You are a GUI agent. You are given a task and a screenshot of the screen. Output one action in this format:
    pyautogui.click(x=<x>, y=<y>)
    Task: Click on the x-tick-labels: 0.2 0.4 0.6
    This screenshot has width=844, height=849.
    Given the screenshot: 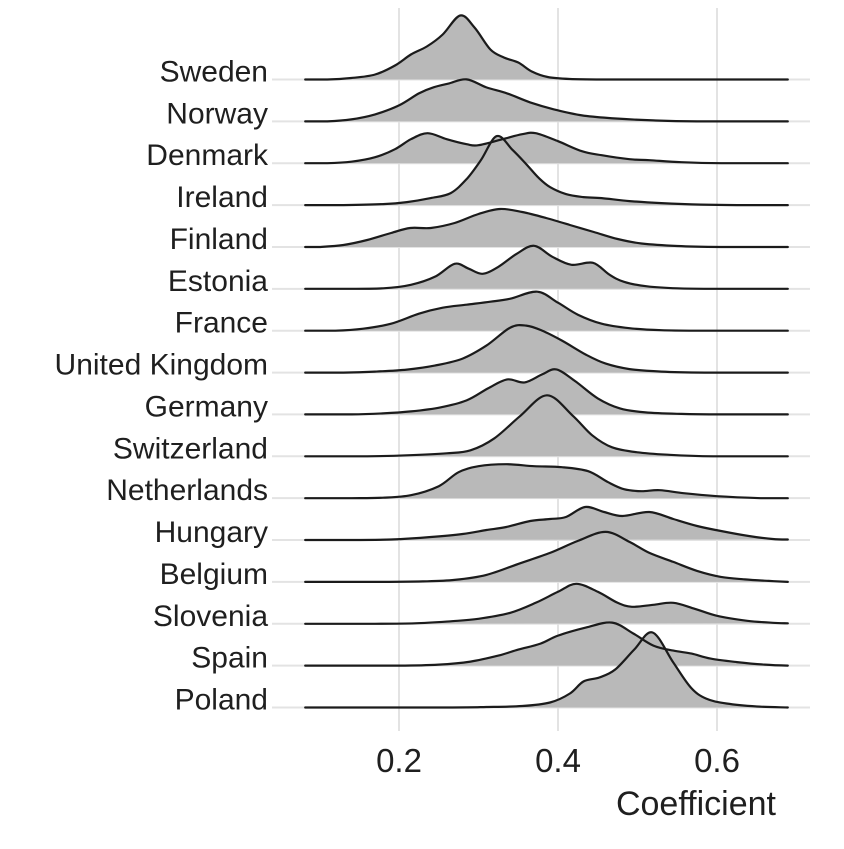 What is the action you would take?
    pyautogui.click(x=558, y=760)
    